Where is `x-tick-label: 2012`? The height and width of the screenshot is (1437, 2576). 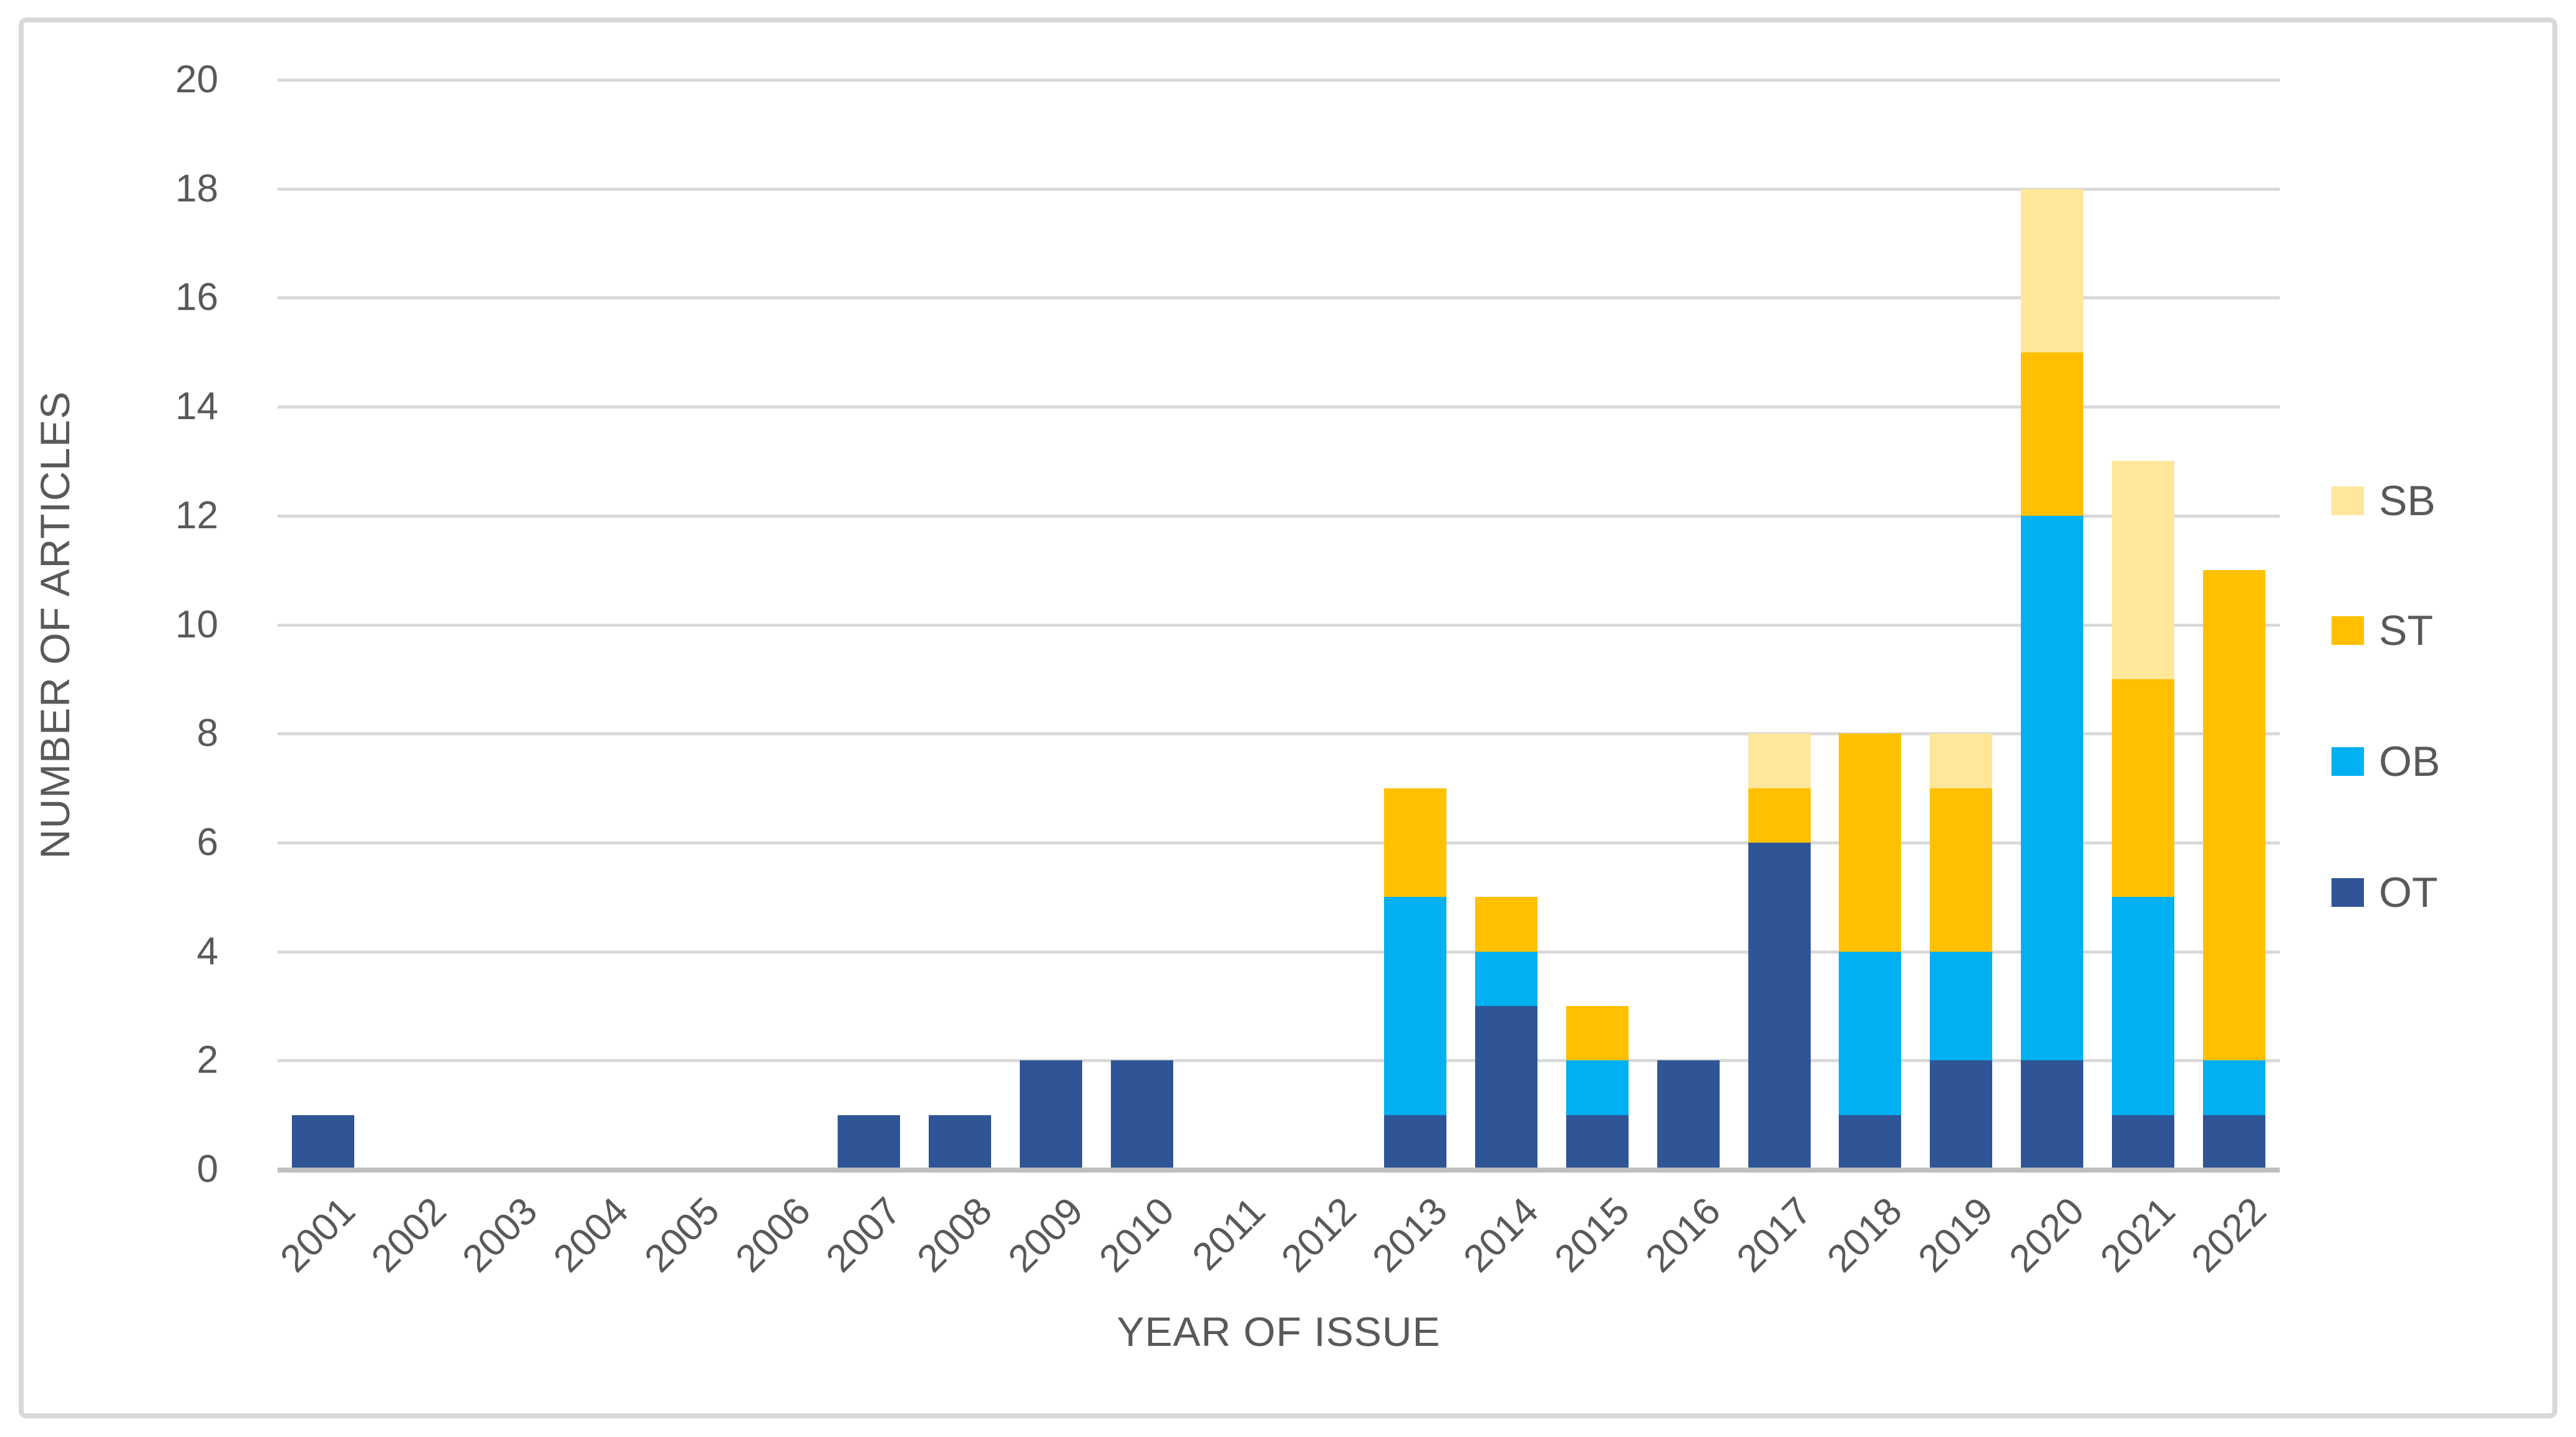
x-tick-label: 2012 is located at coordinates (1319, 1235).